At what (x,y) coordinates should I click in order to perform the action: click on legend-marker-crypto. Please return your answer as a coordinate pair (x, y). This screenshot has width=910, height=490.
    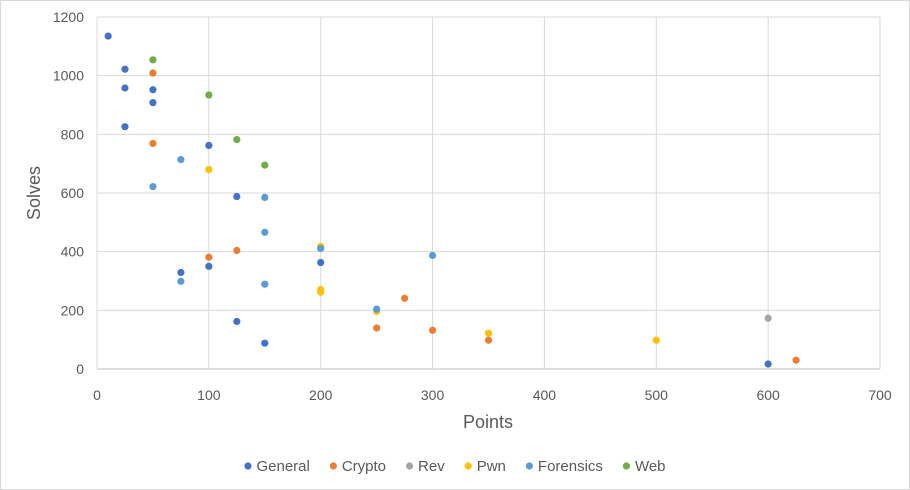
    Looking at the image, I should click on (333, 466).